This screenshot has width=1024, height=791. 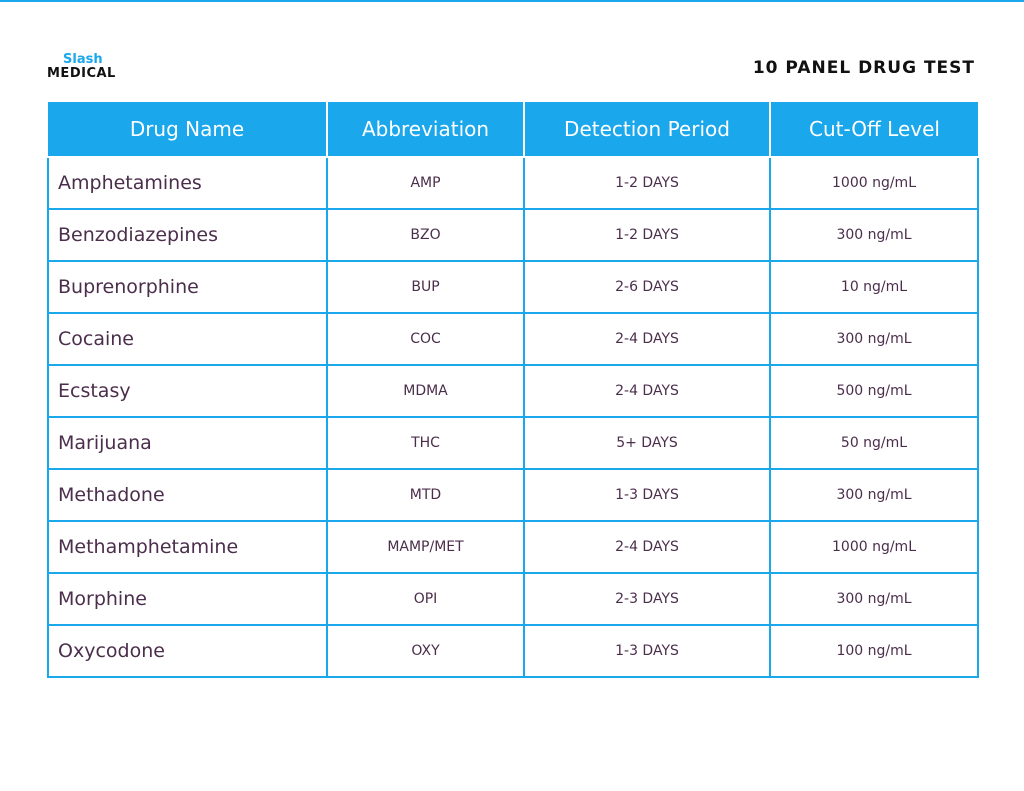 I want to click on drug-name: Methamphetamine, so click(x=187, y=547).